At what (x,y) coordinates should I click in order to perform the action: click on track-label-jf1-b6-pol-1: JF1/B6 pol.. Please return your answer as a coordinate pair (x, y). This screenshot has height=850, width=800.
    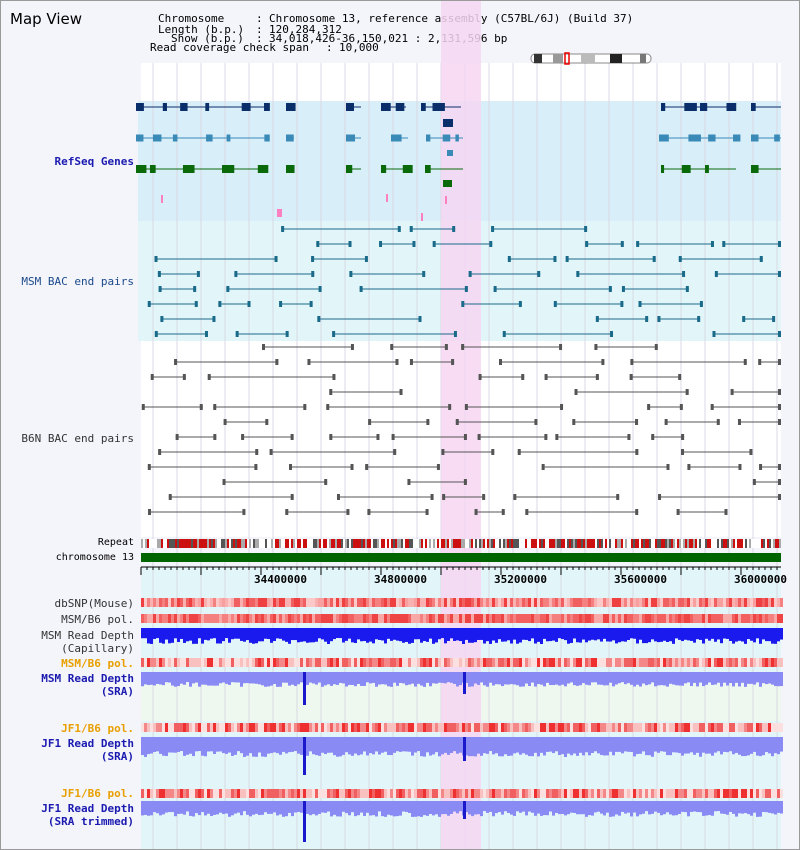
    Looking at the image, I should click on (97, 728).